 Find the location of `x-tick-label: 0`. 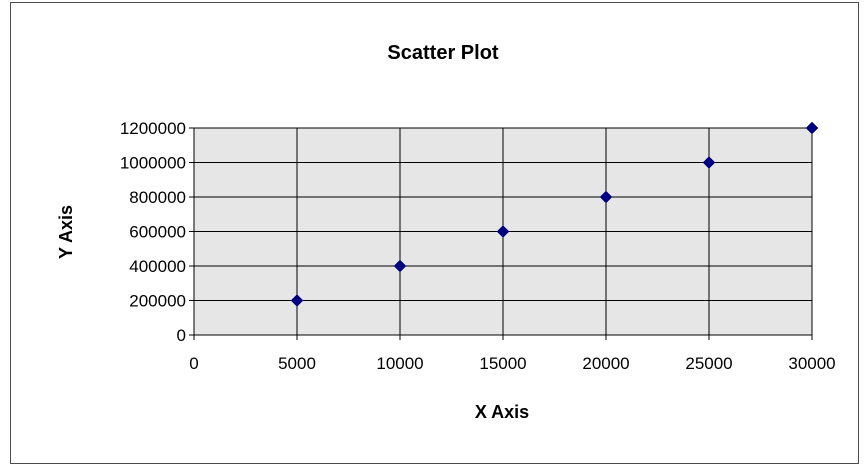

x-tick-label: 0 is located at coordinates (193, 363).